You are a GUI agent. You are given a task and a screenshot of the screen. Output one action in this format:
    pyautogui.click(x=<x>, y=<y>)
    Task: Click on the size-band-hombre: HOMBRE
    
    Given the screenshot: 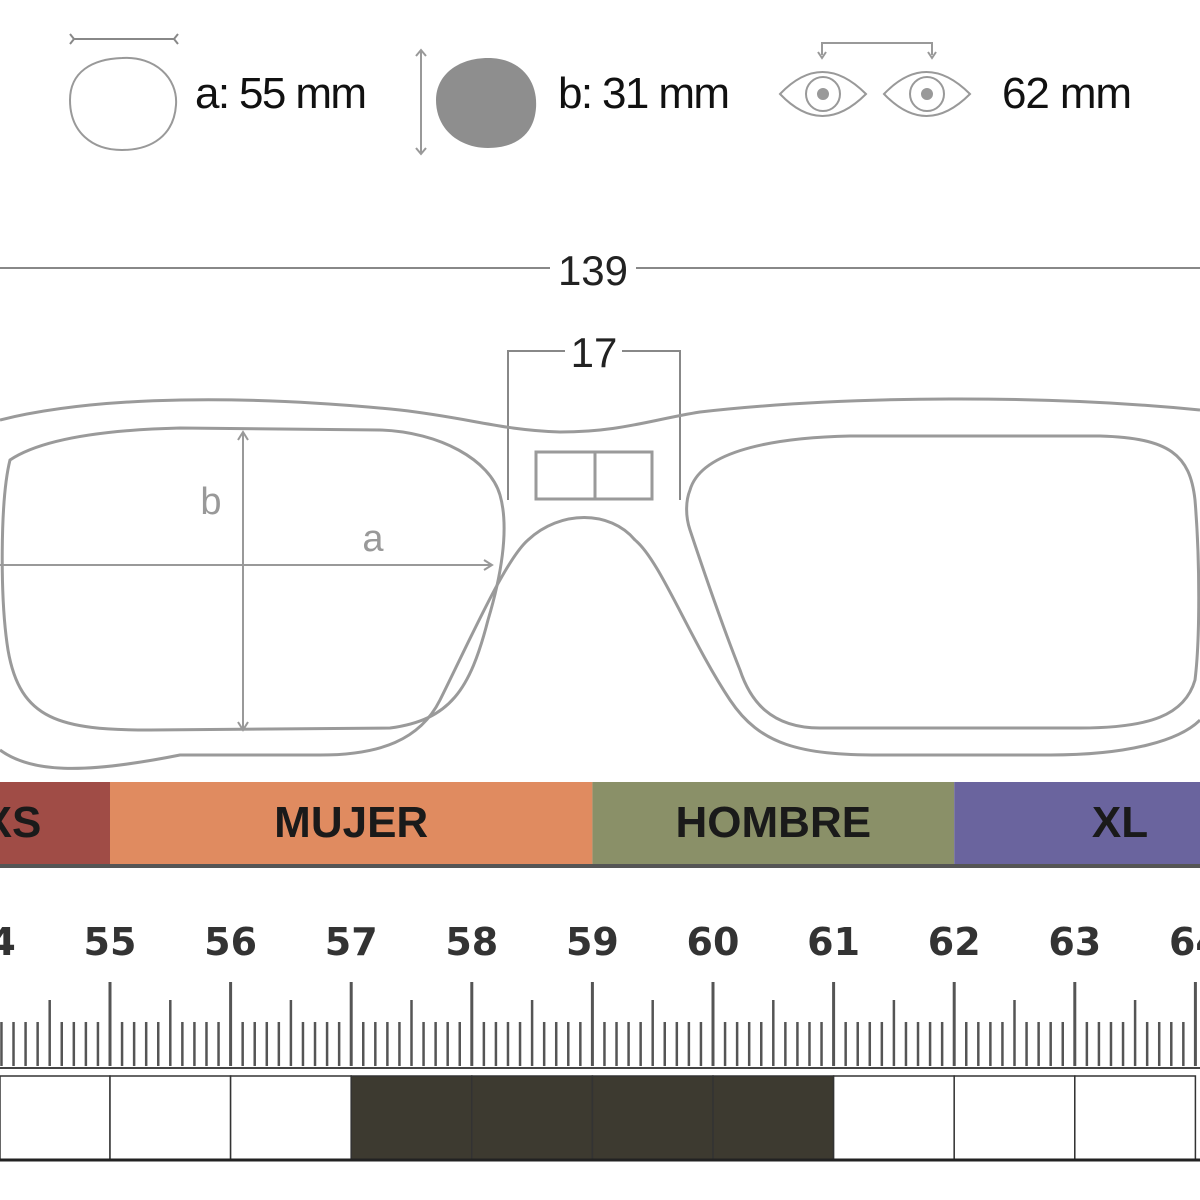 What is the action you would take?
    pyautogui.click(x=773, y=823)
    